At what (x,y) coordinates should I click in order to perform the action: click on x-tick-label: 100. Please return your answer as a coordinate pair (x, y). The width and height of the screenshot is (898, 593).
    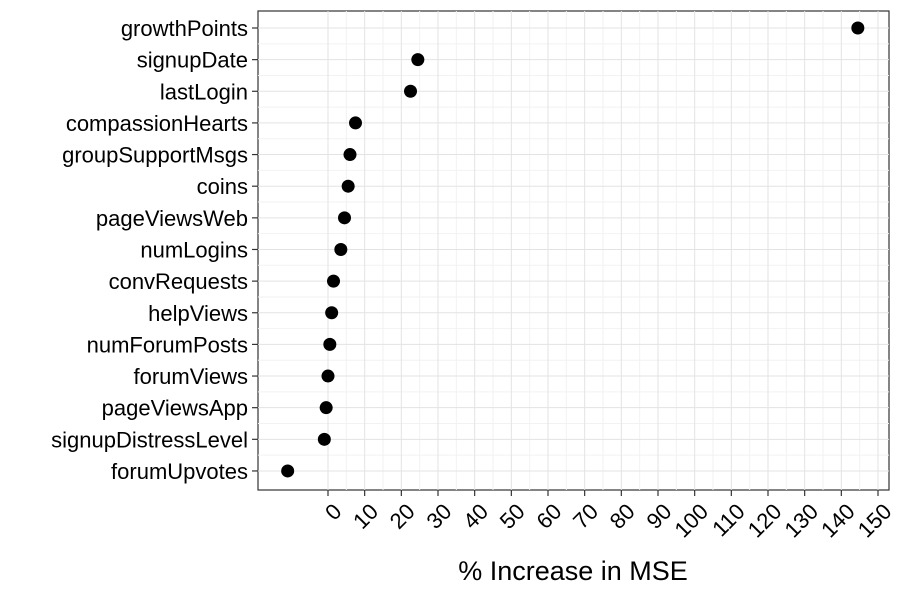
    Looking at the image, I should click on (691, 521).